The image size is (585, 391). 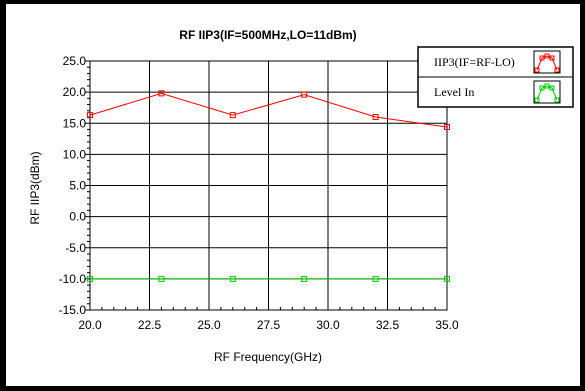 I want to click on x-tick-label: 20.0, so click(x=90, y=325).